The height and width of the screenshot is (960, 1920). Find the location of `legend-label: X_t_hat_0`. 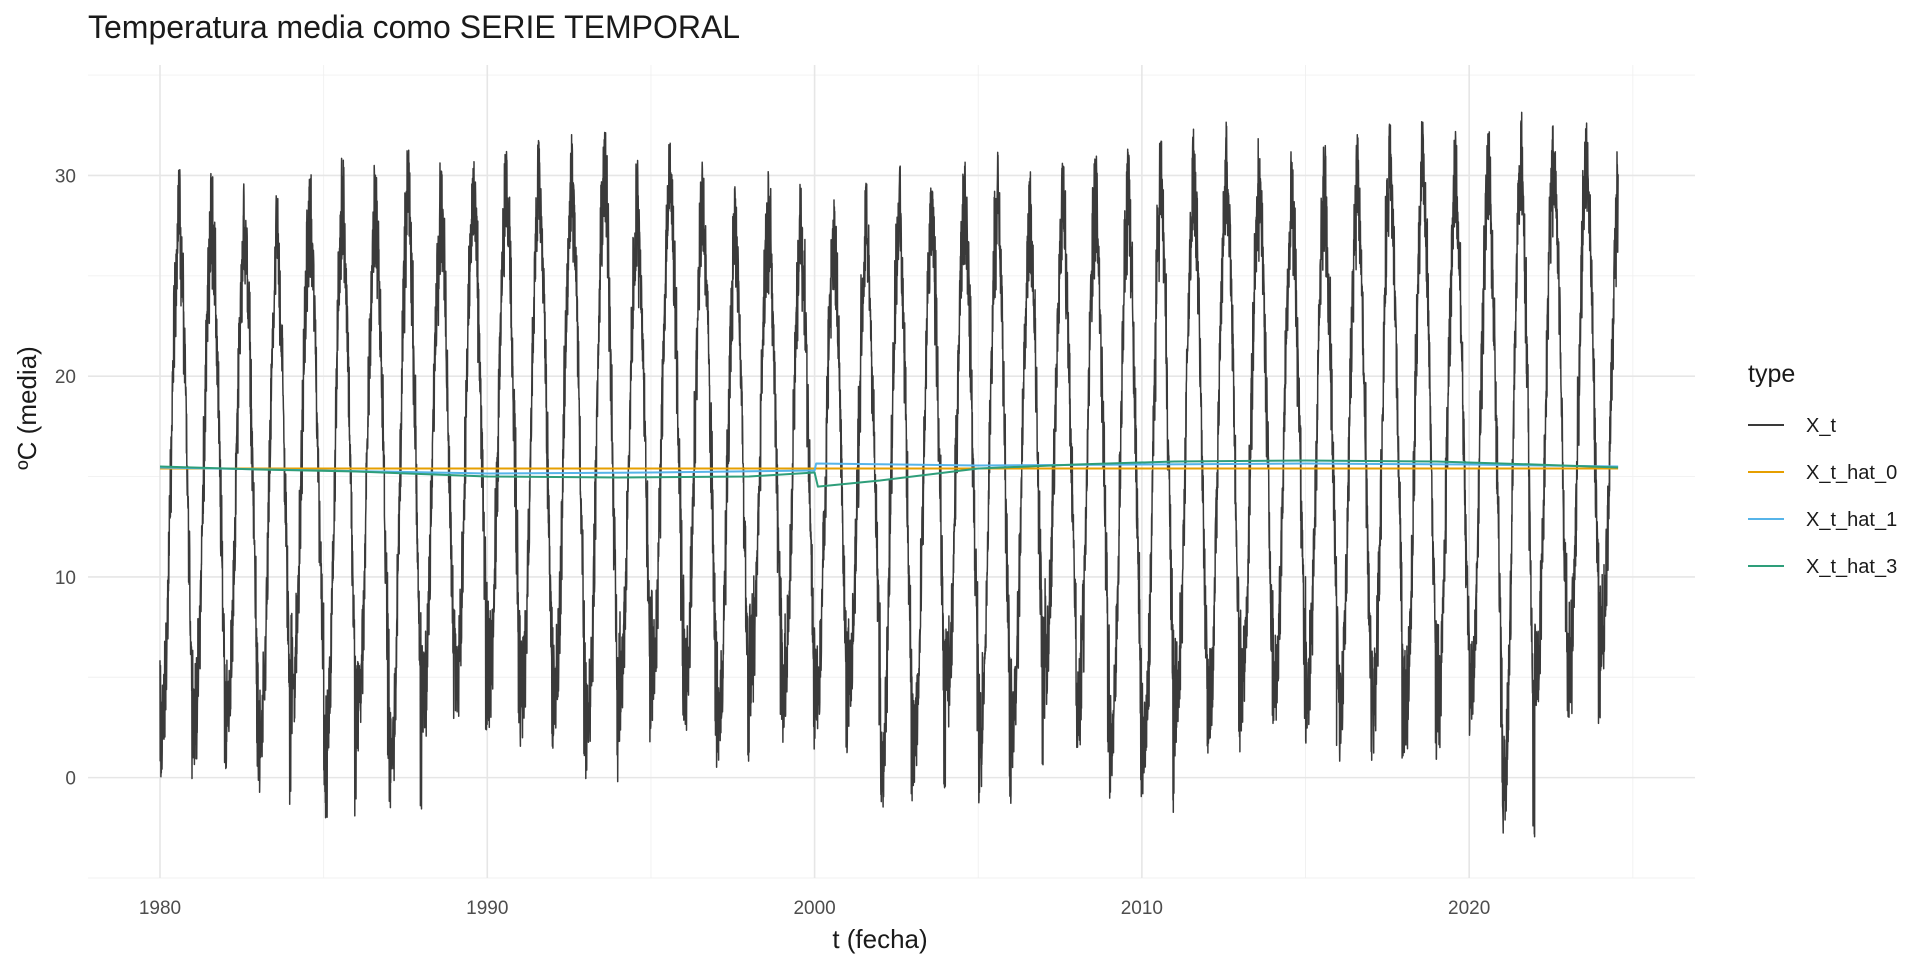

legend-label: X_t_hat_0 is located at coordinates (1851, 473).